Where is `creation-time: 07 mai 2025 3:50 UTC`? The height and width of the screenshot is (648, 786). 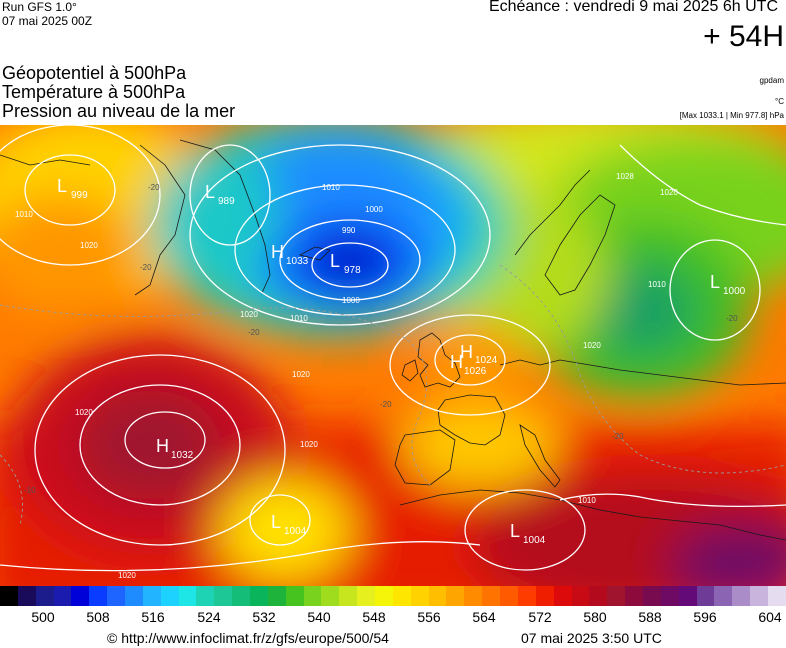
creation-time: 07 mai 2025 3:50 UTC is located at coordinates (591, 638).